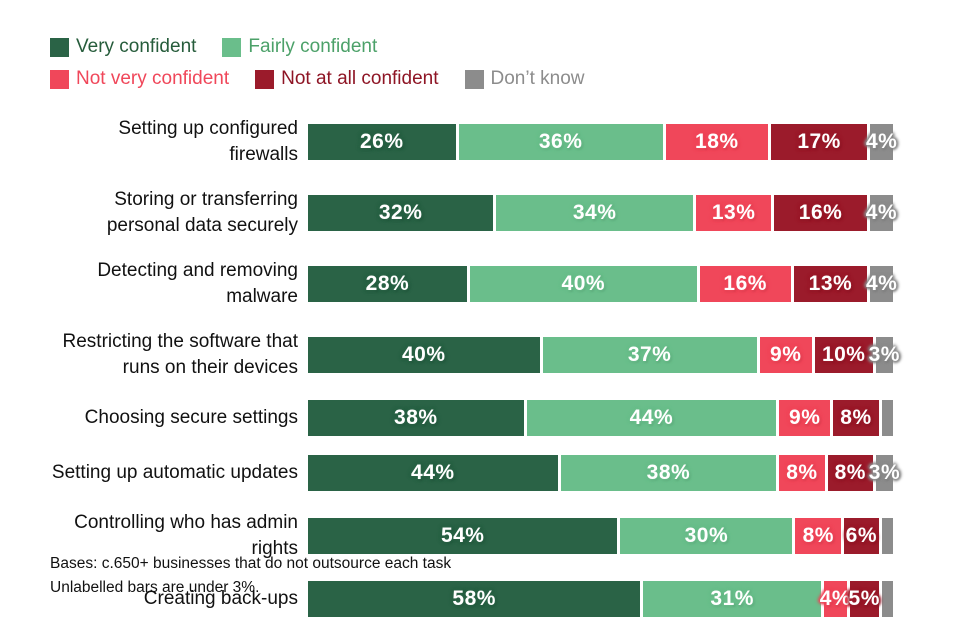 The width and height of the screenshot is (960, 640). I want to click on segment-value-label: 31%, so click(732, 598).